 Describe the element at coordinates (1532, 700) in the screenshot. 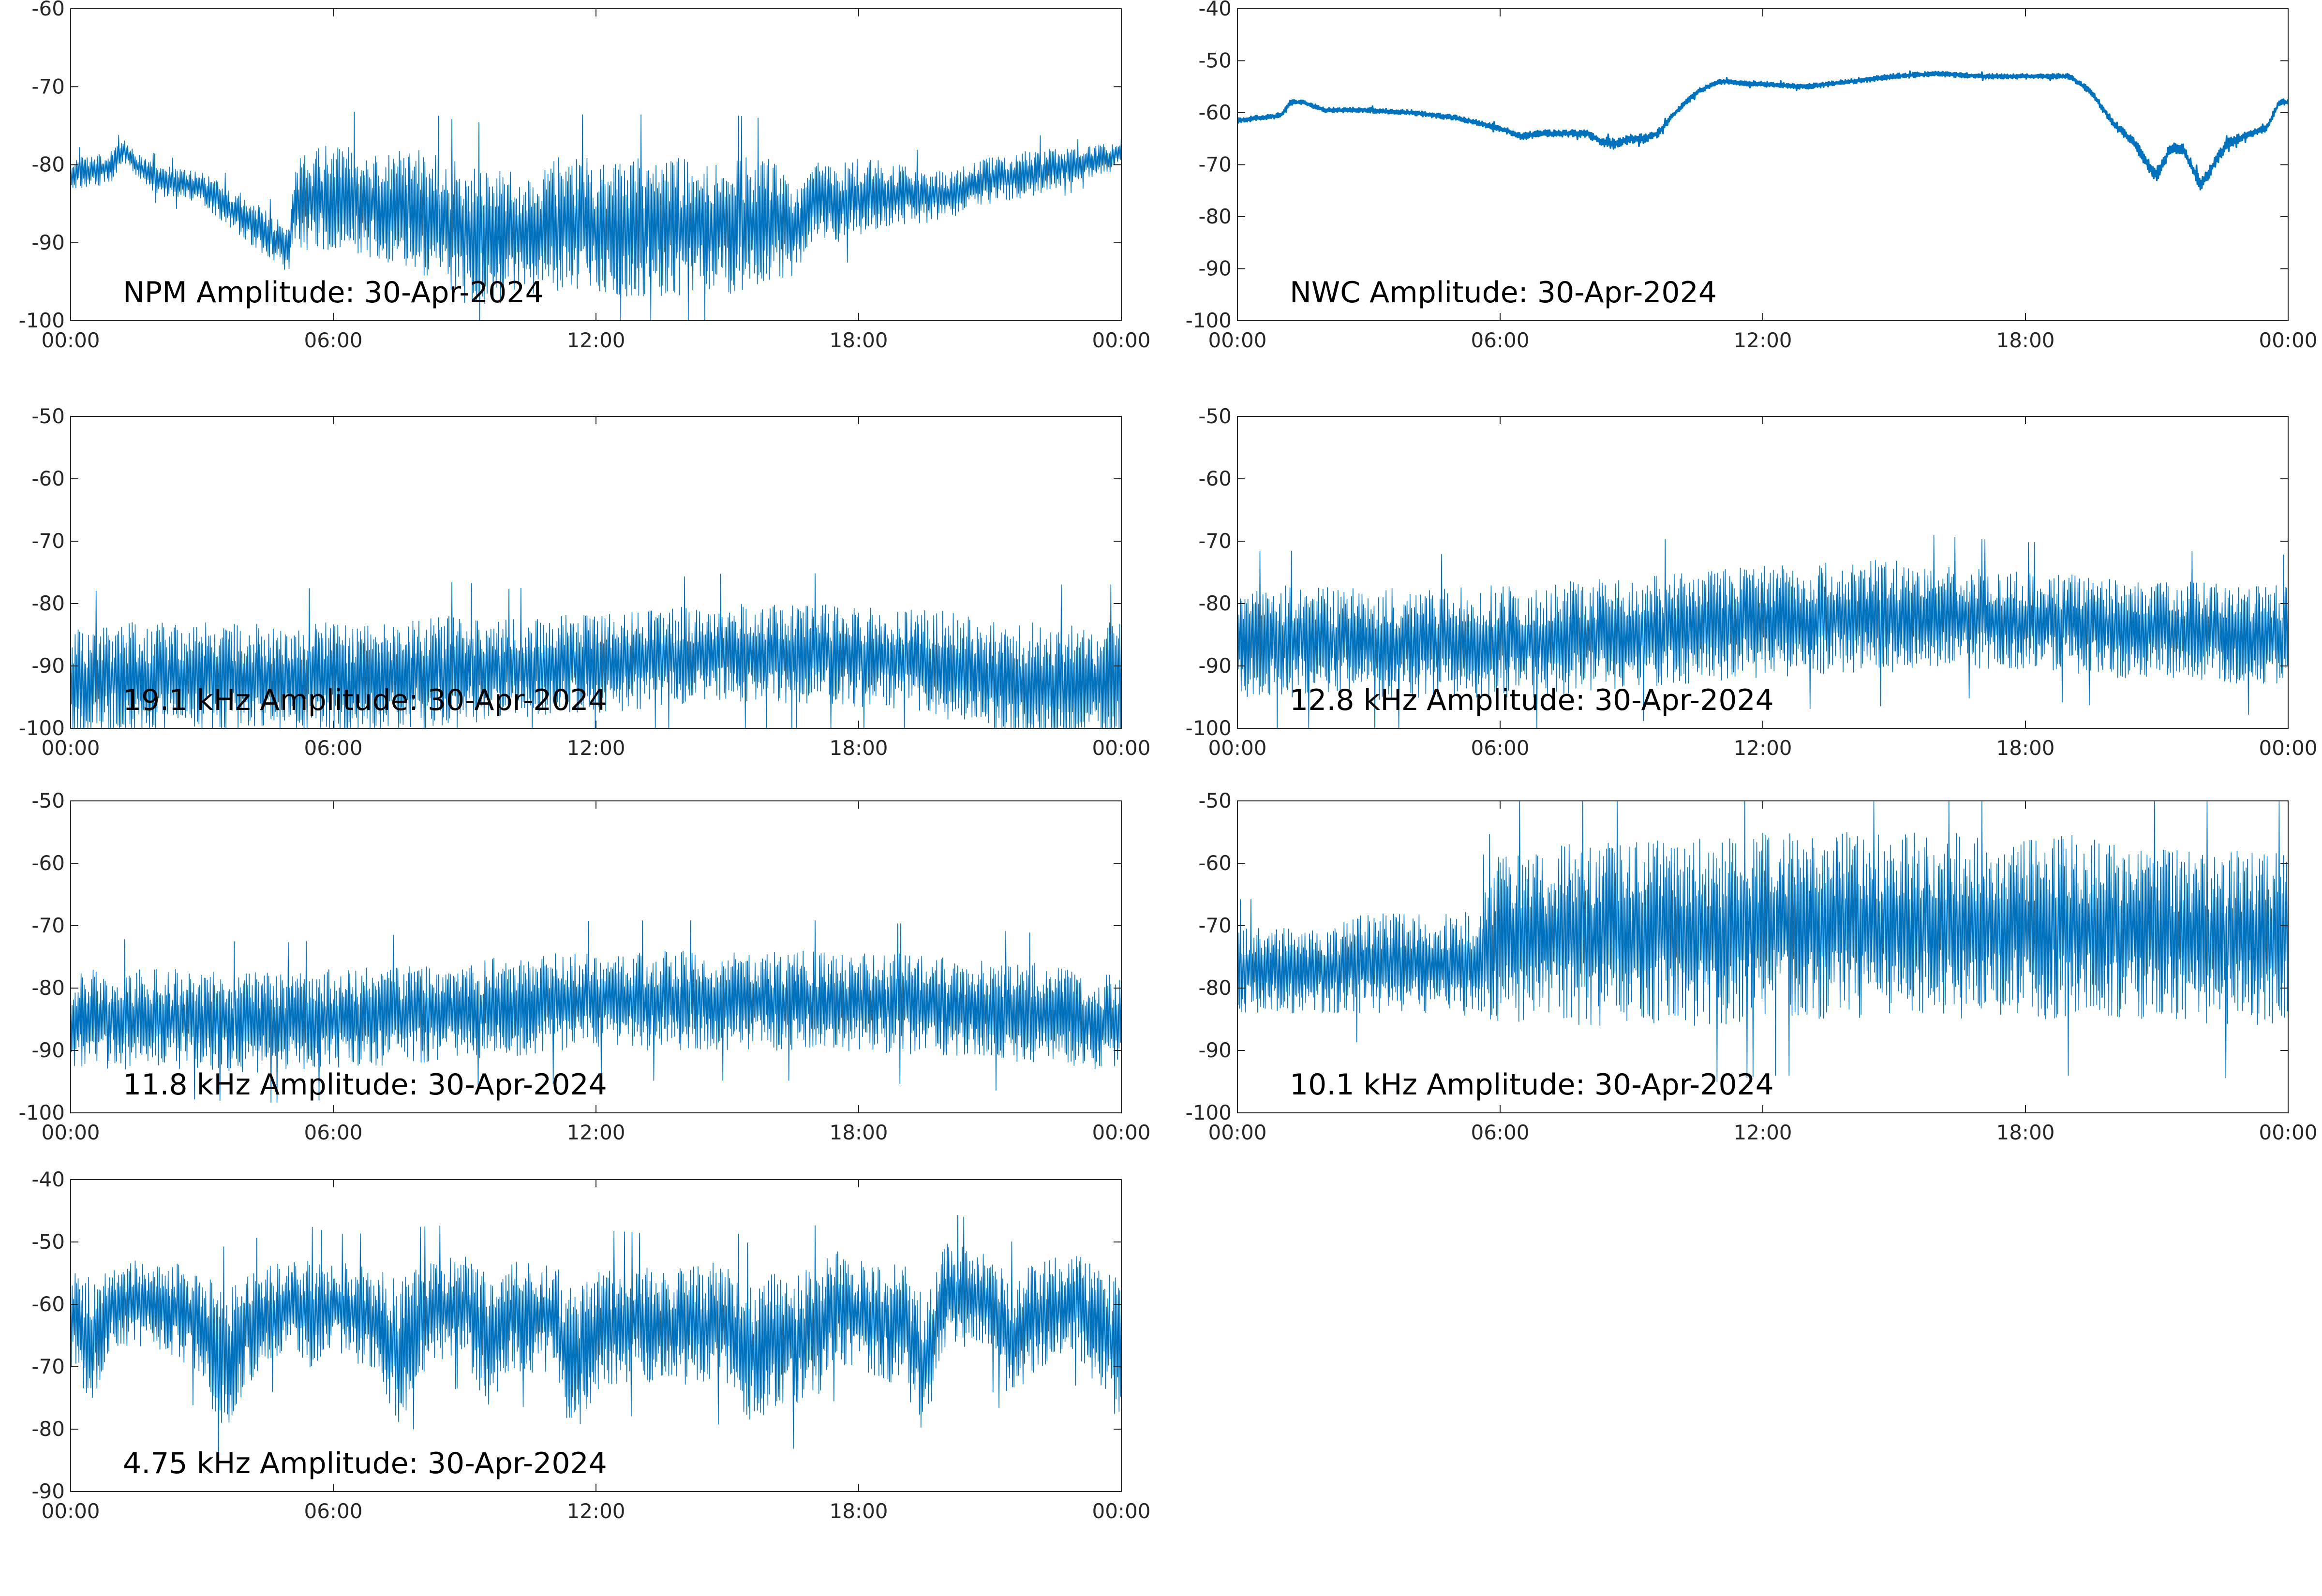

I see `panel-title: 12.8 kHz Amplitude: 30-Apr-2024` at that location.